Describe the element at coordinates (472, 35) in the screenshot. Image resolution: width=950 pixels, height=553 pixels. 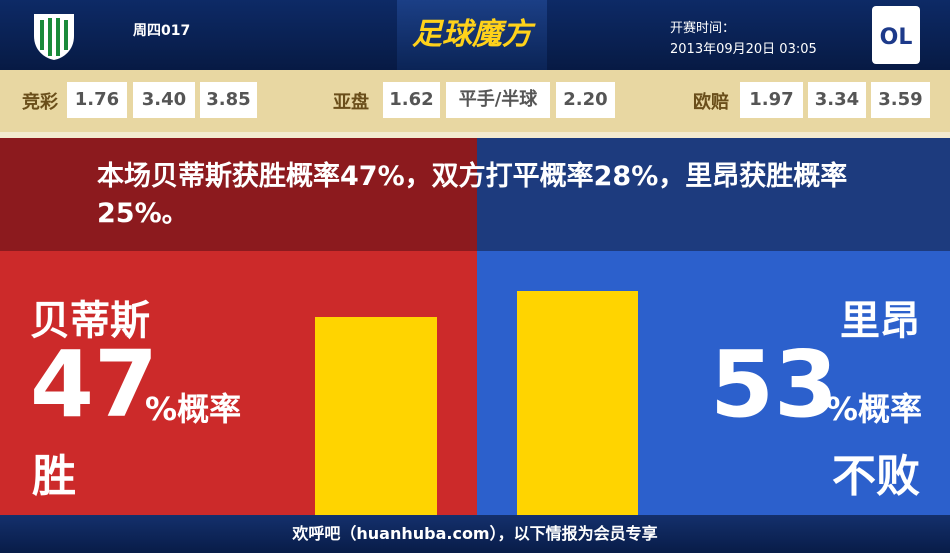
I see `brand: 足球魔方` at that location.